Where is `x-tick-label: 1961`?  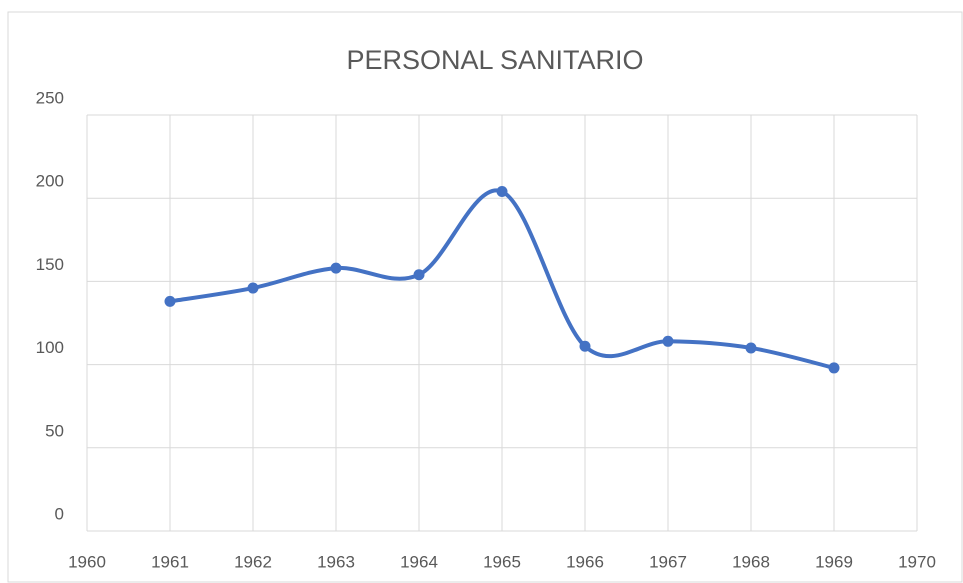
x-tick-label: 1961 is located at coordinates (170, 561).